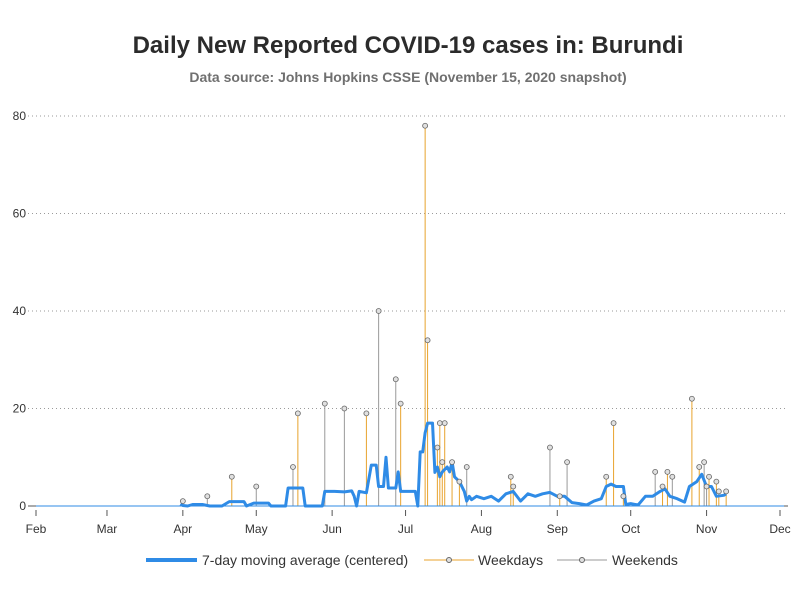  Describe the element at coordinates (256, 529) in the screenshot. I see `x-tick-label: May` at that location.